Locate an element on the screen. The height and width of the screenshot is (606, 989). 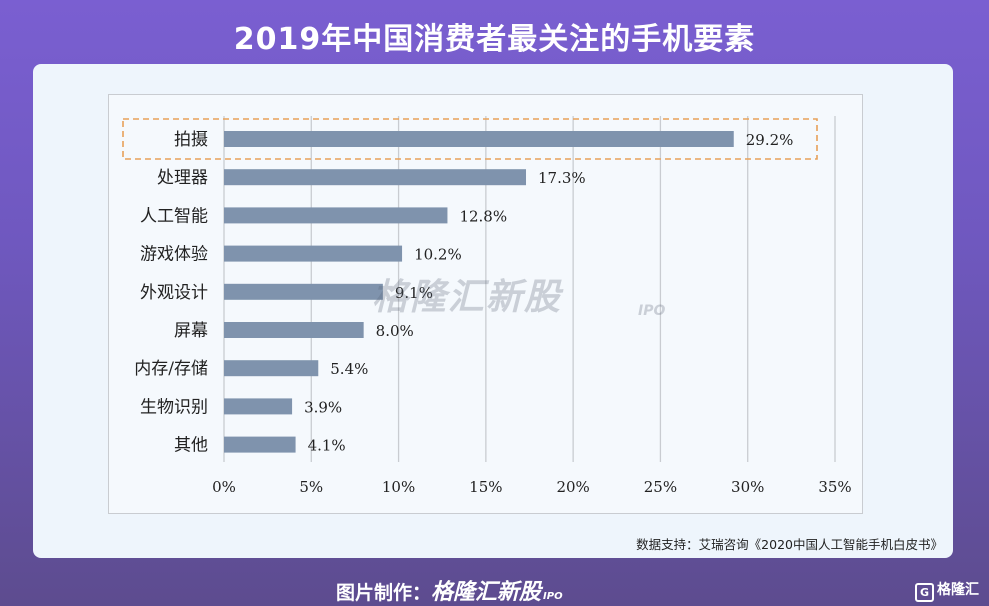
x-tick-label: 0% is located at coordinates (224, 487).